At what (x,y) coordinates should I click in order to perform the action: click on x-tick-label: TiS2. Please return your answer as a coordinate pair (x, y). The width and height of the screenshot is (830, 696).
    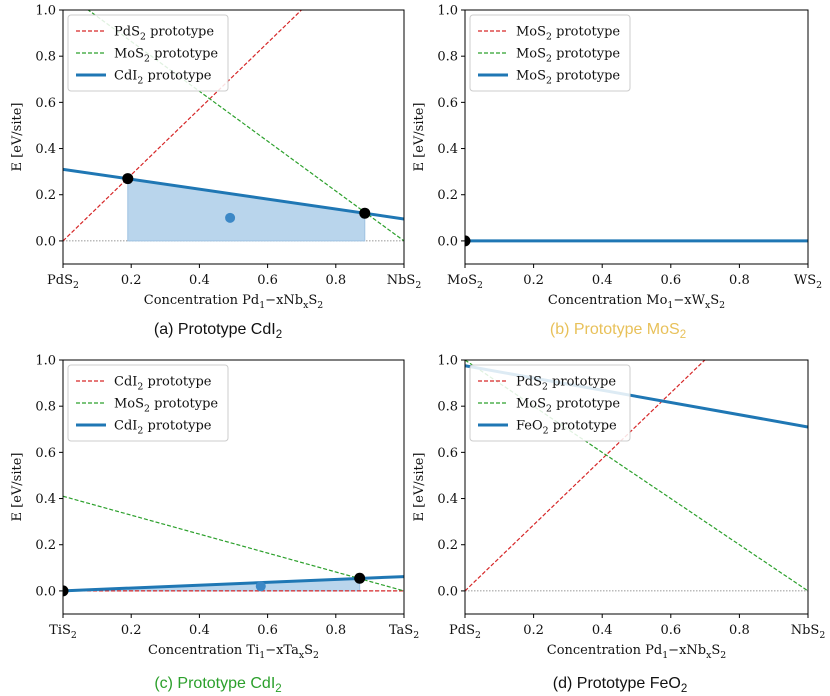
    Looking at the image, I should click on (63, 632).